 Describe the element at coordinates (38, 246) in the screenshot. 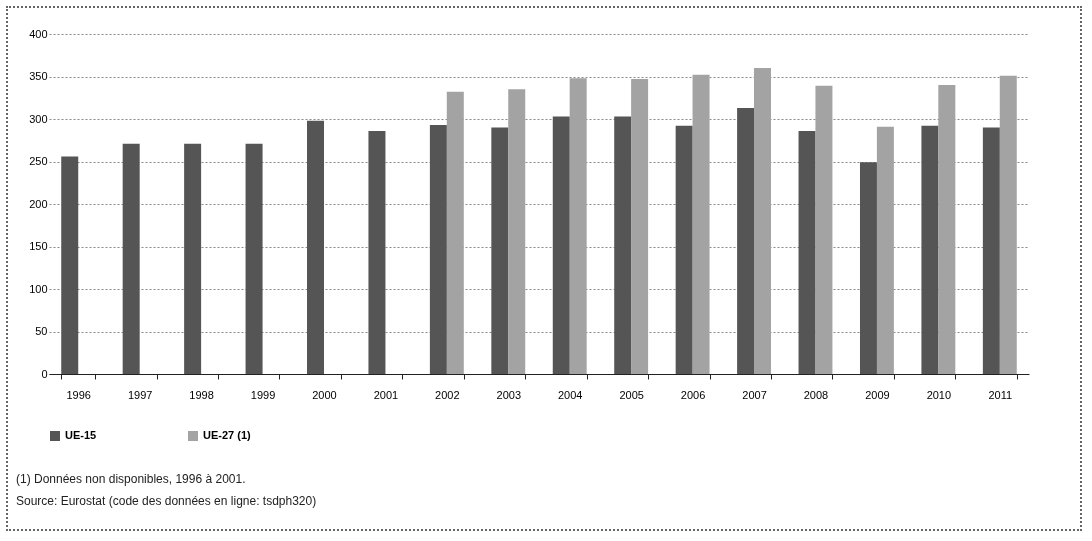

I see `y-tick-label: 150` at that location.